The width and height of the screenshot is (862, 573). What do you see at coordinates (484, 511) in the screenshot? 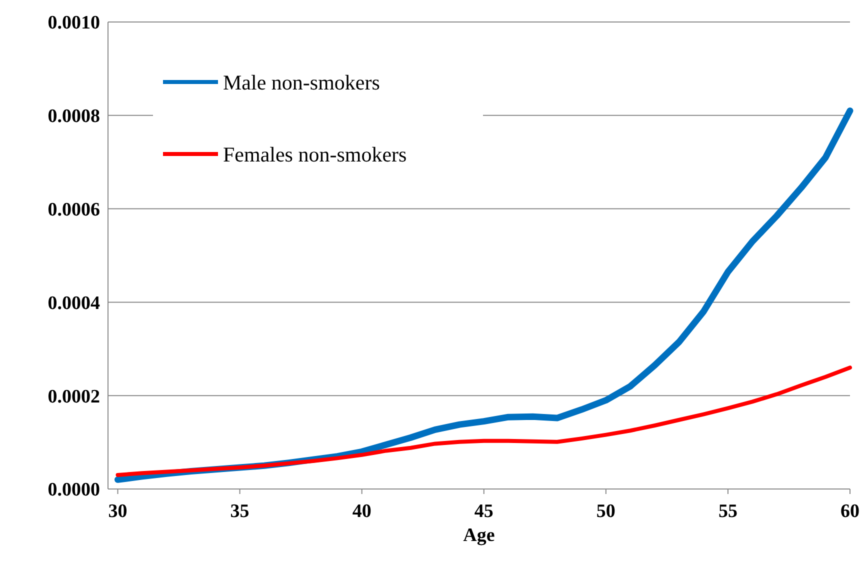
I see `x-tick-label: 45` at bounding box center [484, 511].